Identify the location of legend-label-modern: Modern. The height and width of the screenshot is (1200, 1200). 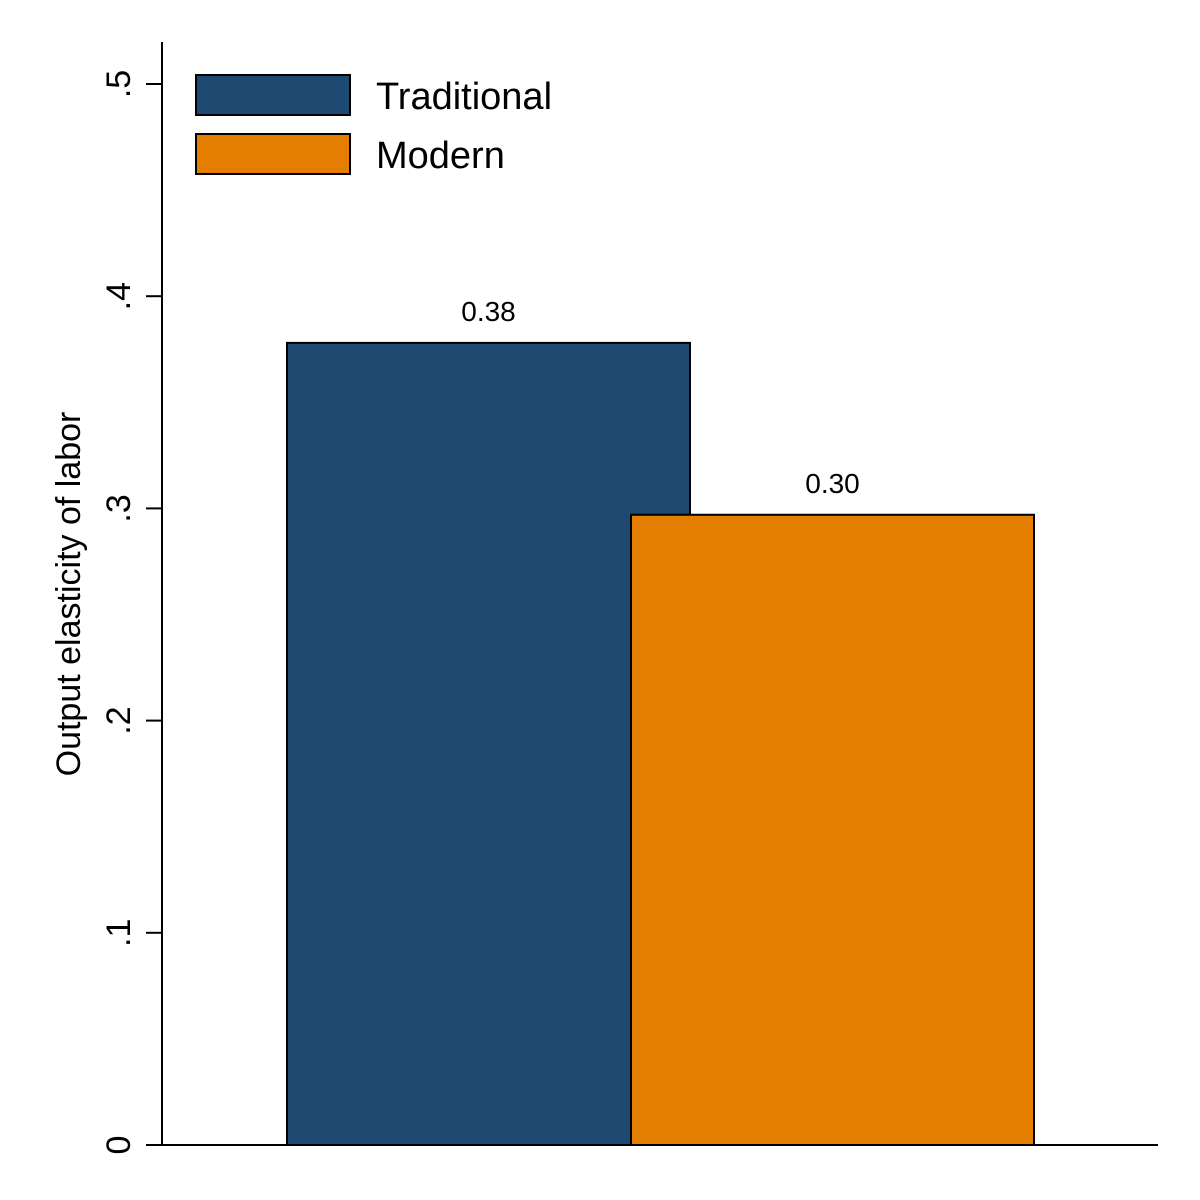
(440, 156).